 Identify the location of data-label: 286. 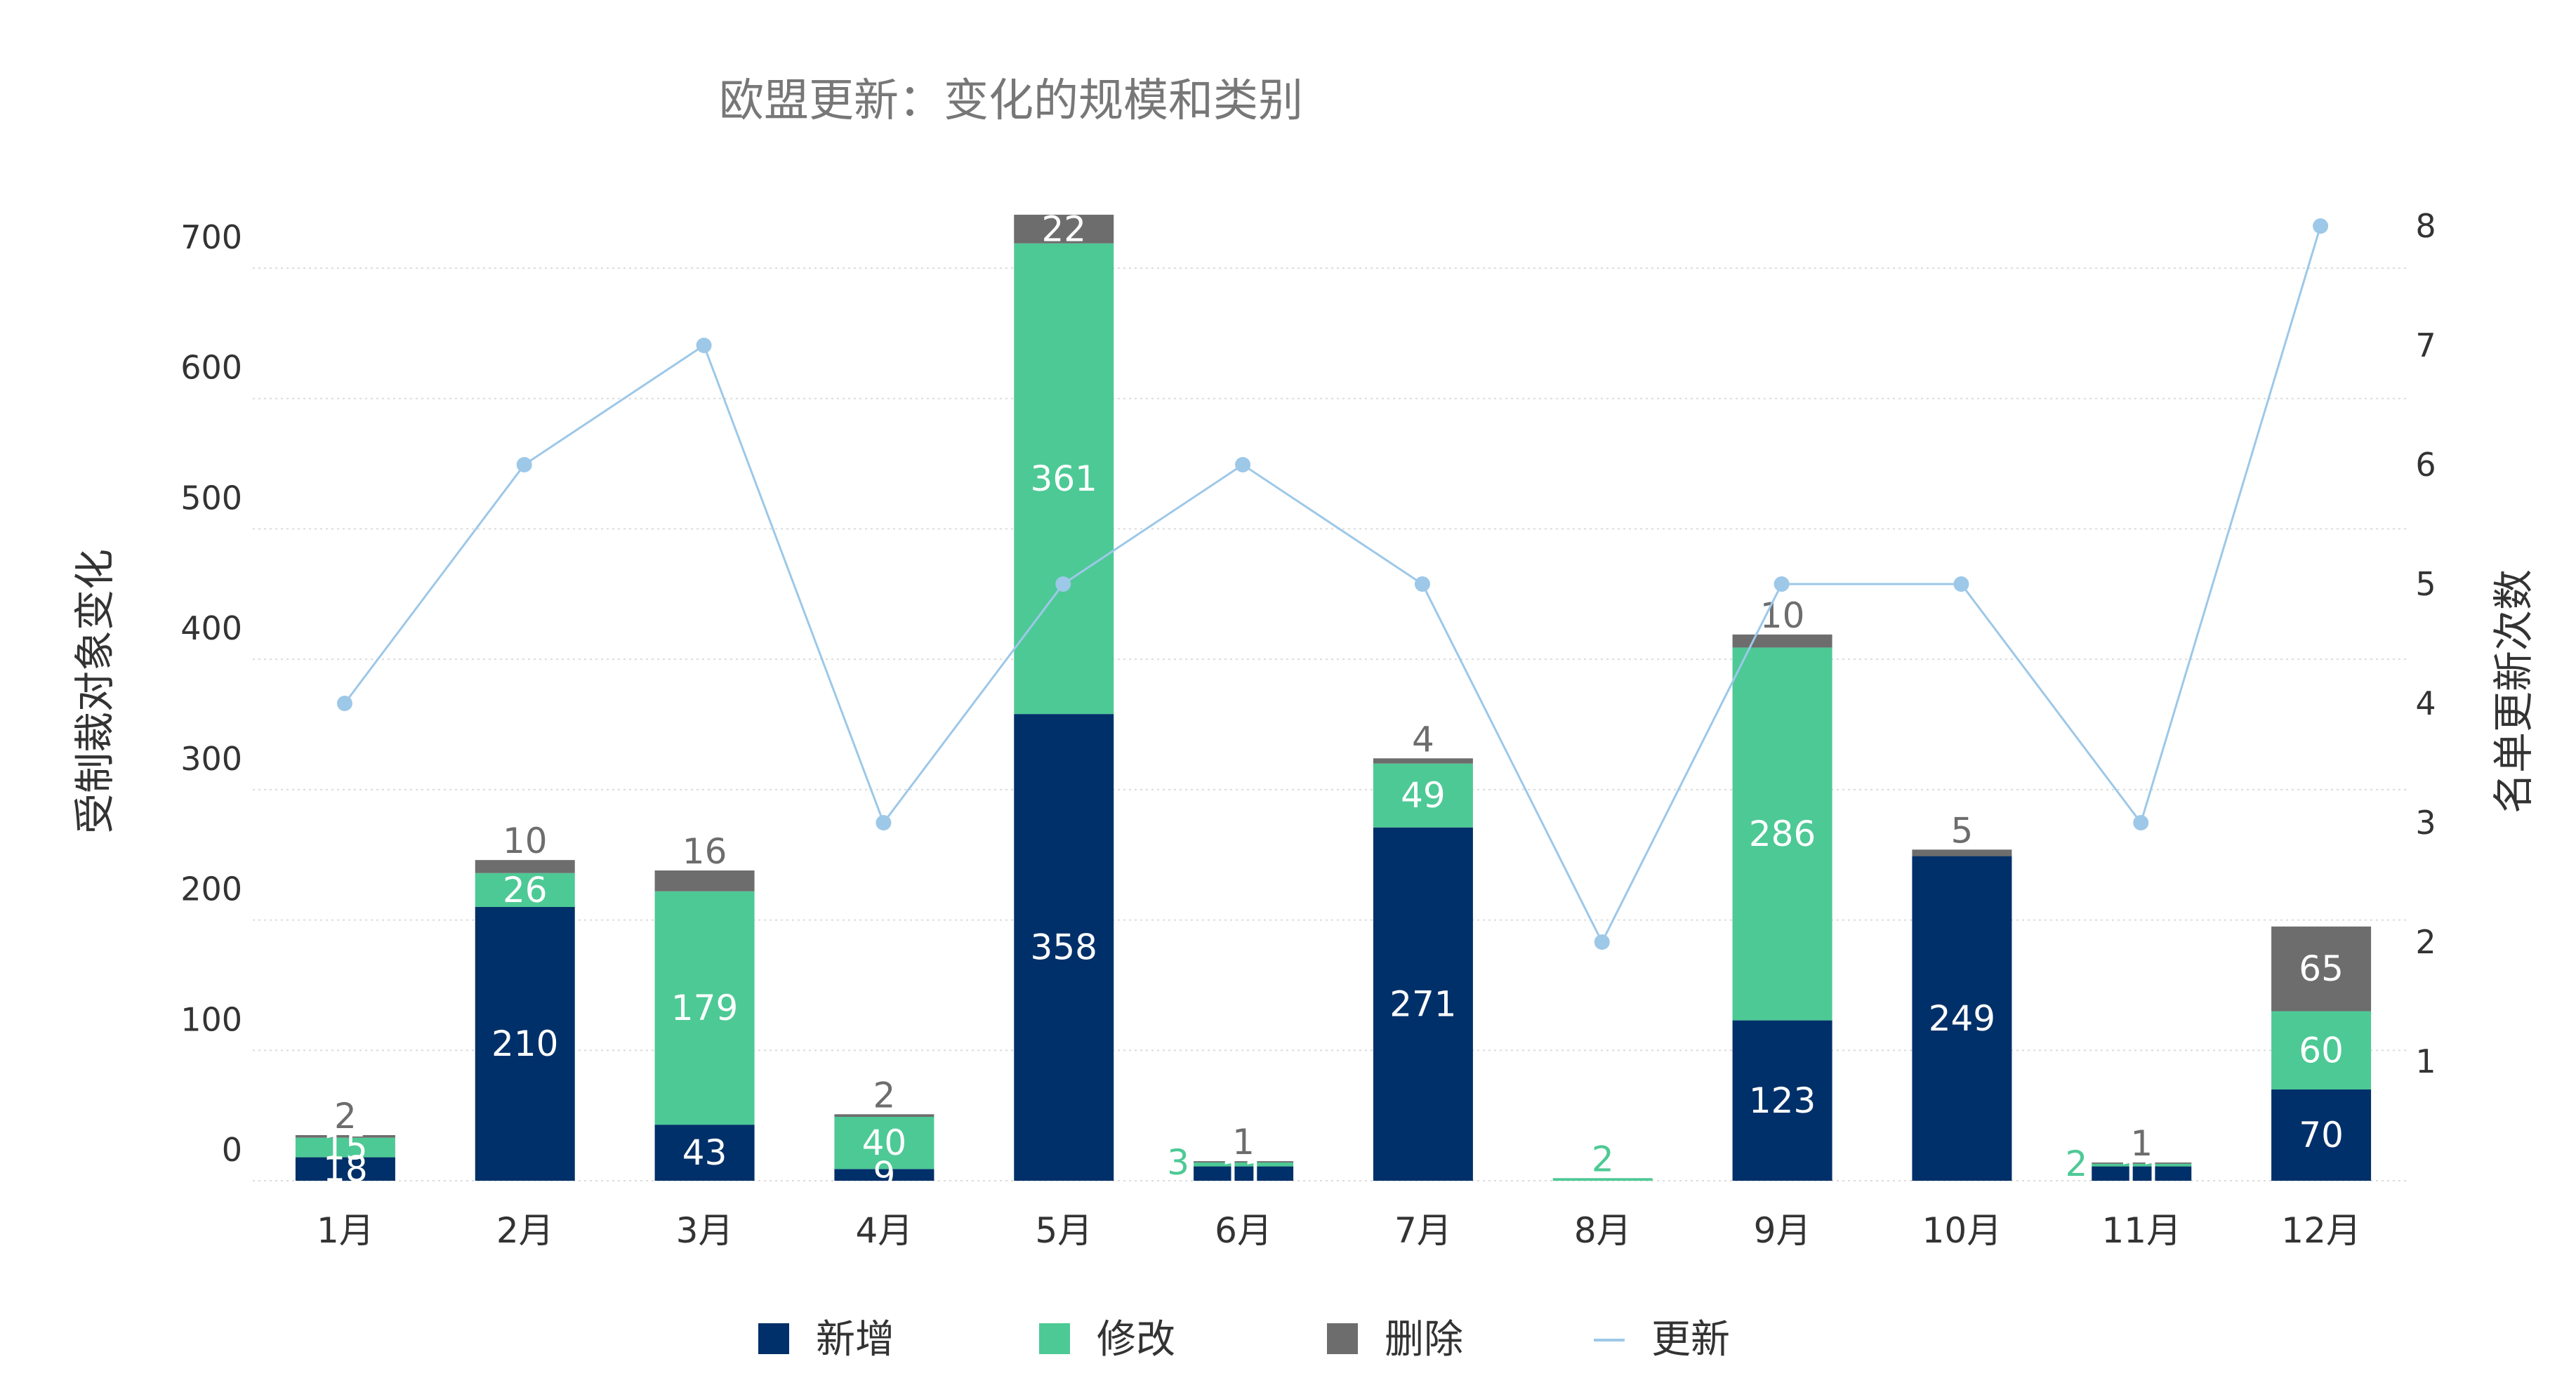
(1782, 834).